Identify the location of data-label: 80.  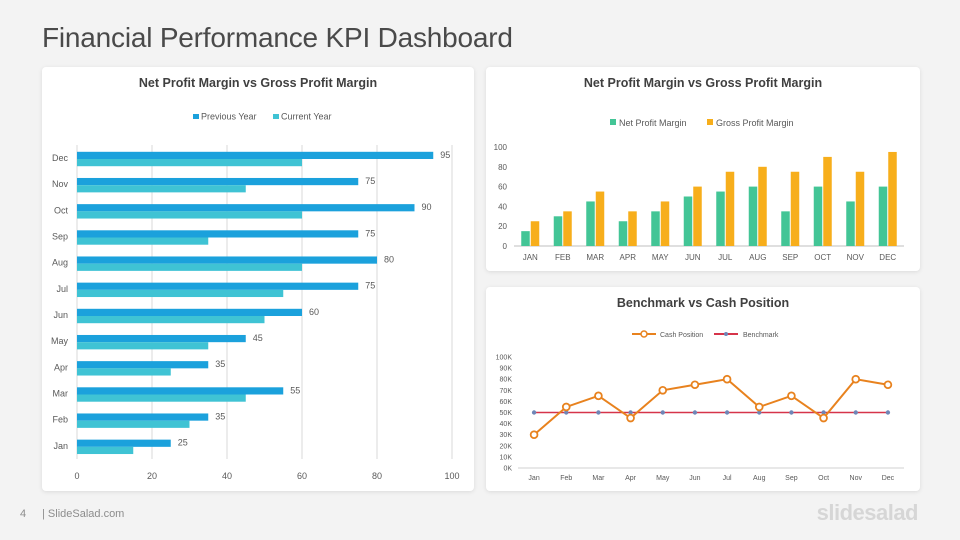
(389, 259).